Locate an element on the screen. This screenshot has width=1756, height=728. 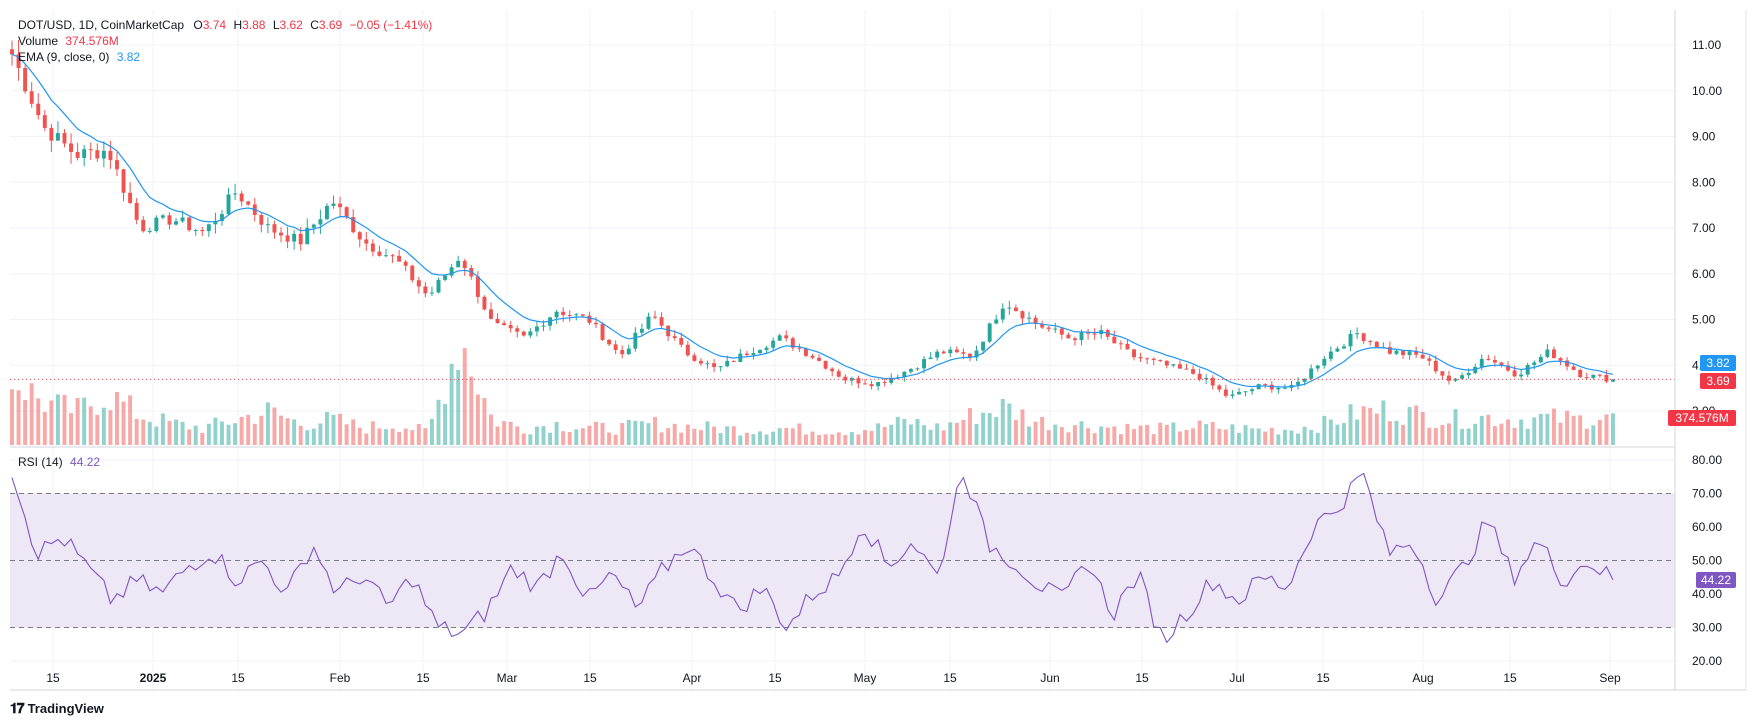
low-value: 3.62 is located at coordinates (291, 25).